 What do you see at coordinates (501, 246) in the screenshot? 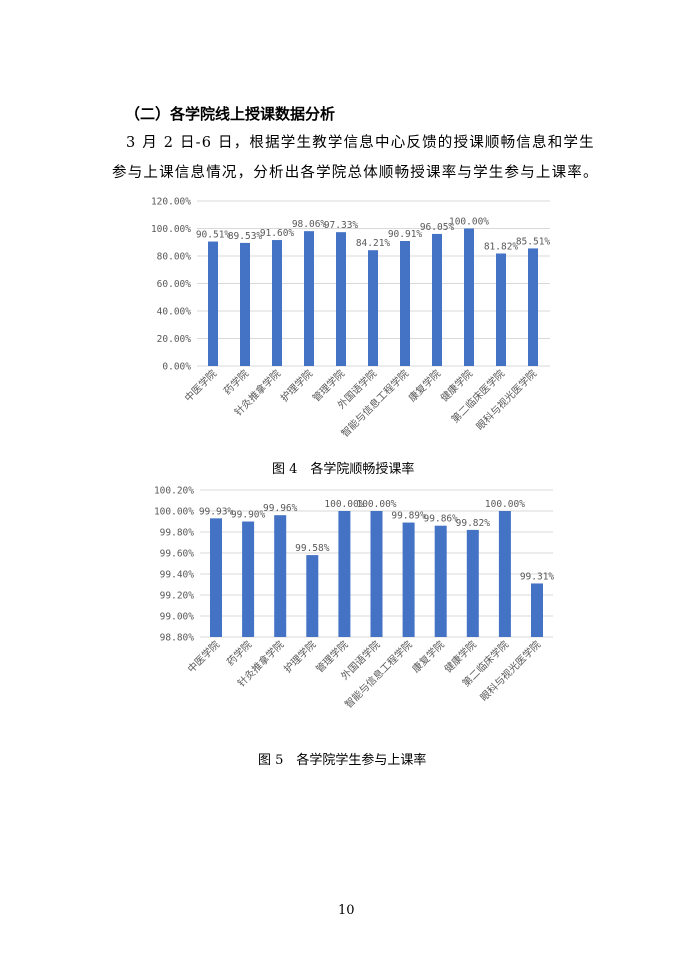
I see `data-label: 81.82%` at bounding box center [501, 246].